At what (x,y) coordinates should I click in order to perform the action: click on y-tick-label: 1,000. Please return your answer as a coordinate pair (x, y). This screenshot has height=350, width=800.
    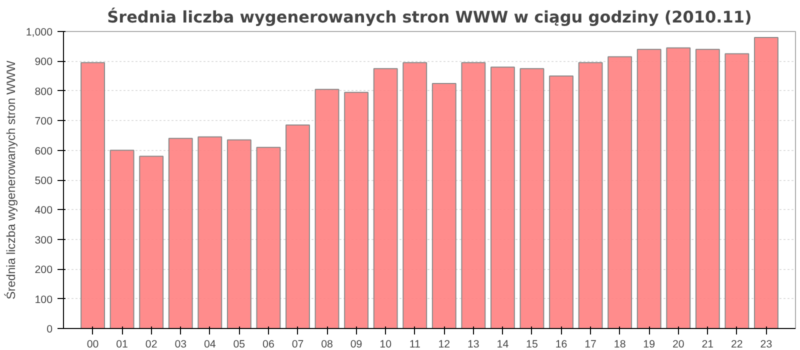
    Looking at the image, I should click on (39, 32).